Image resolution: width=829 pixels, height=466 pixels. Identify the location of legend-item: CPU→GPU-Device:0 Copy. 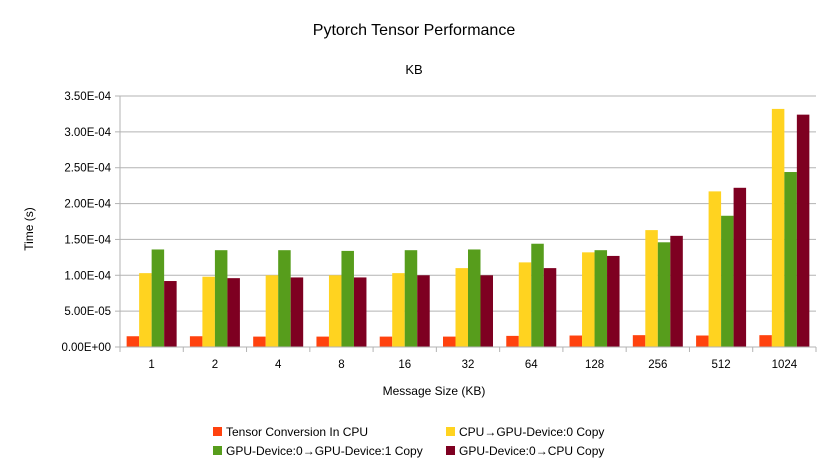
(525, 432).